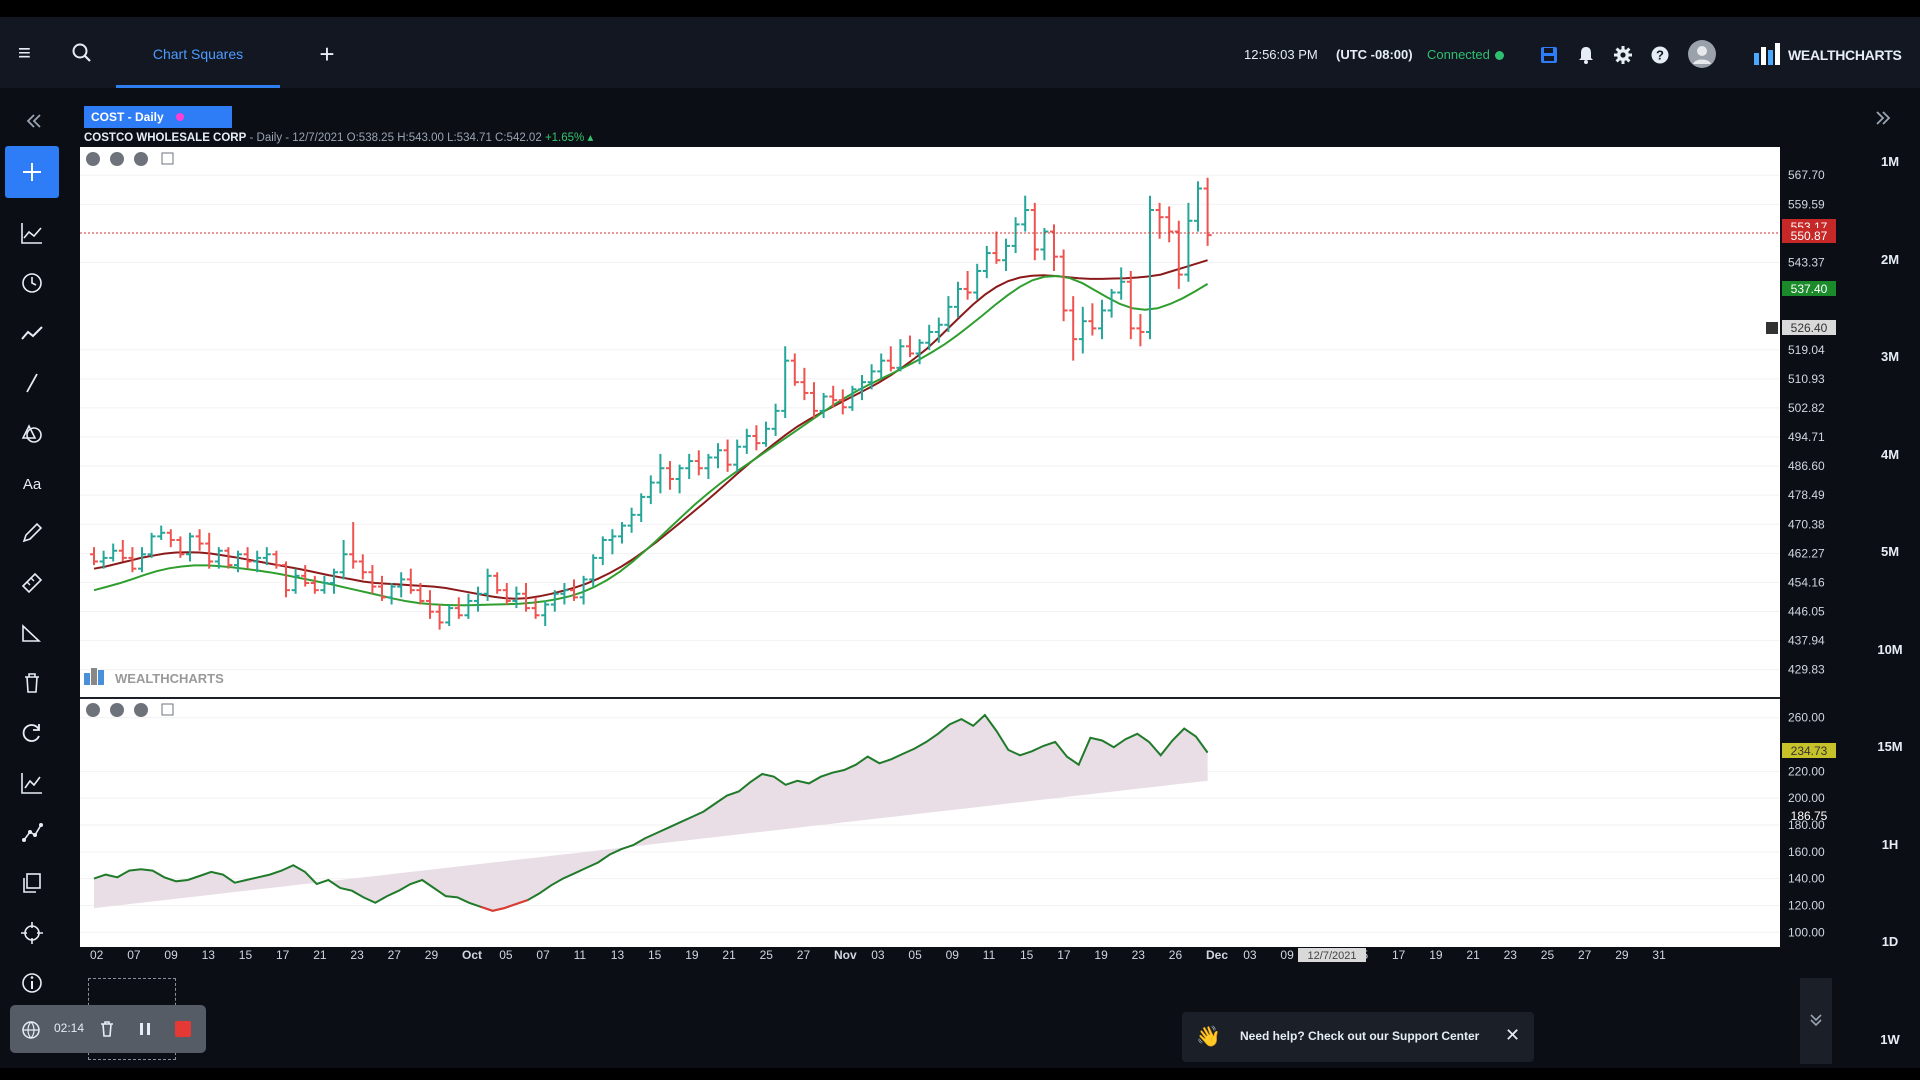 This screenshot has height=1080, width=1920. Describe the element at coordinates (1883, 118) in the screenshot. I see `expand-right-icon` at that location.